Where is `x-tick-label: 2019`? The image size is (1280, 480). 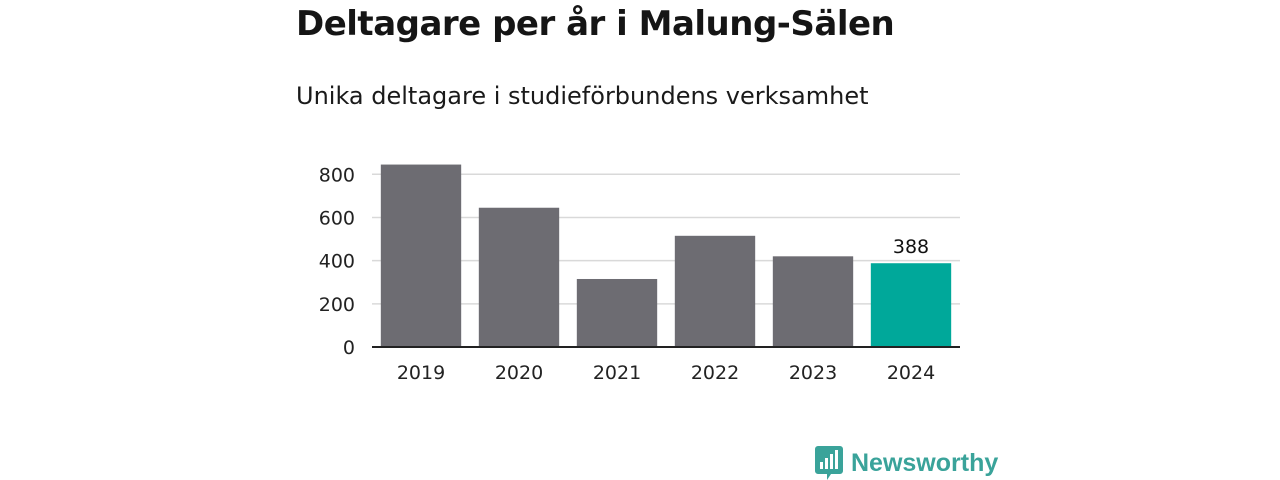
x-tick-label: 2019 is located at coordinates (421, 373).